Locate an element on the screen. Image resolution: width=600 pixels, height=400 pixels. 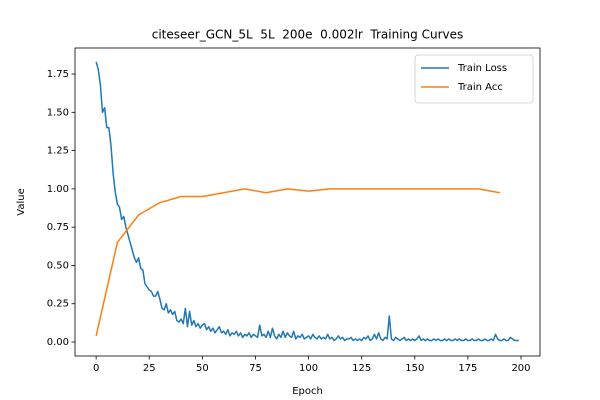
x-tick-label: 200 is located at coordinates (520, 368).